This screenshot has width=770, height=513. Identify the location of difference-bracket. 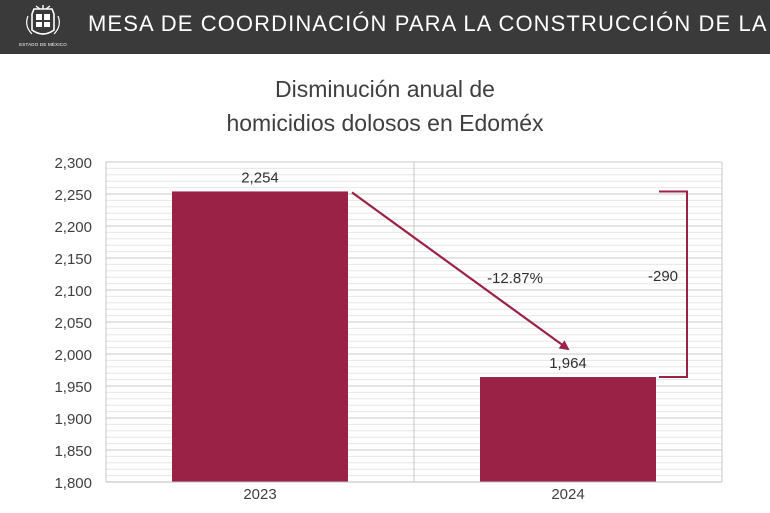
(673, 284).